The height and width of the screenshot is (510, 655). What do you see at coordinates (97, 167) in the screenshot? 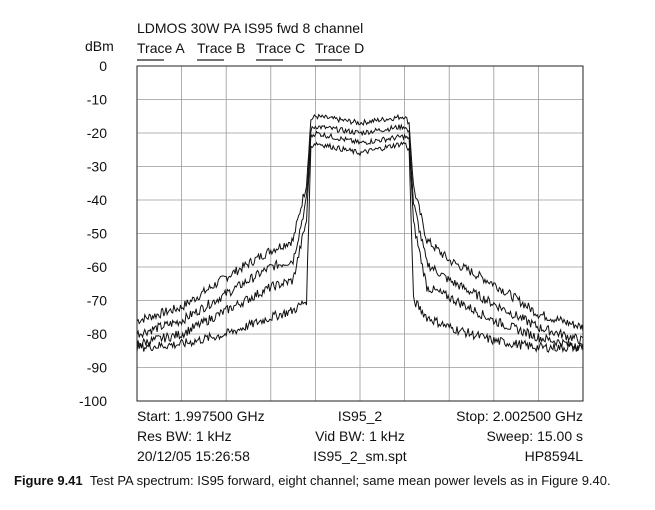
I see `y-tick-label: -30` at bounding box center [97, 167].